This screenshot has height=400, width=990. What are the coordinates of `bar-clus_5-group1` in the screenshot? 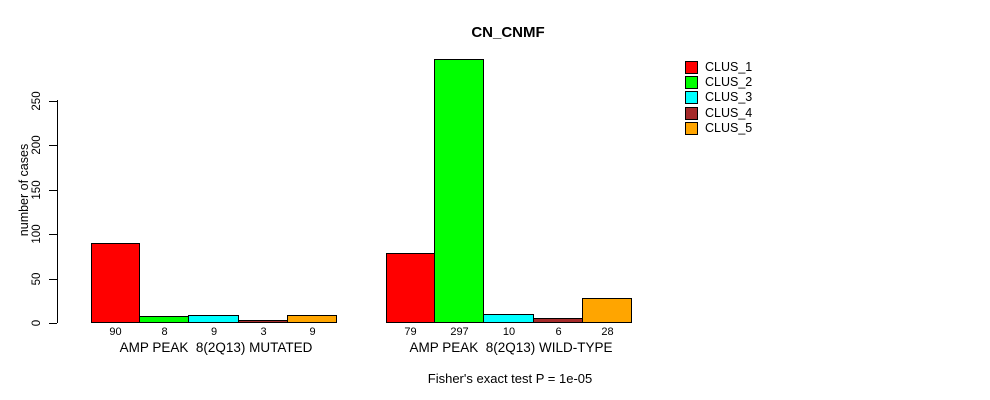 It's located at (312, 319).